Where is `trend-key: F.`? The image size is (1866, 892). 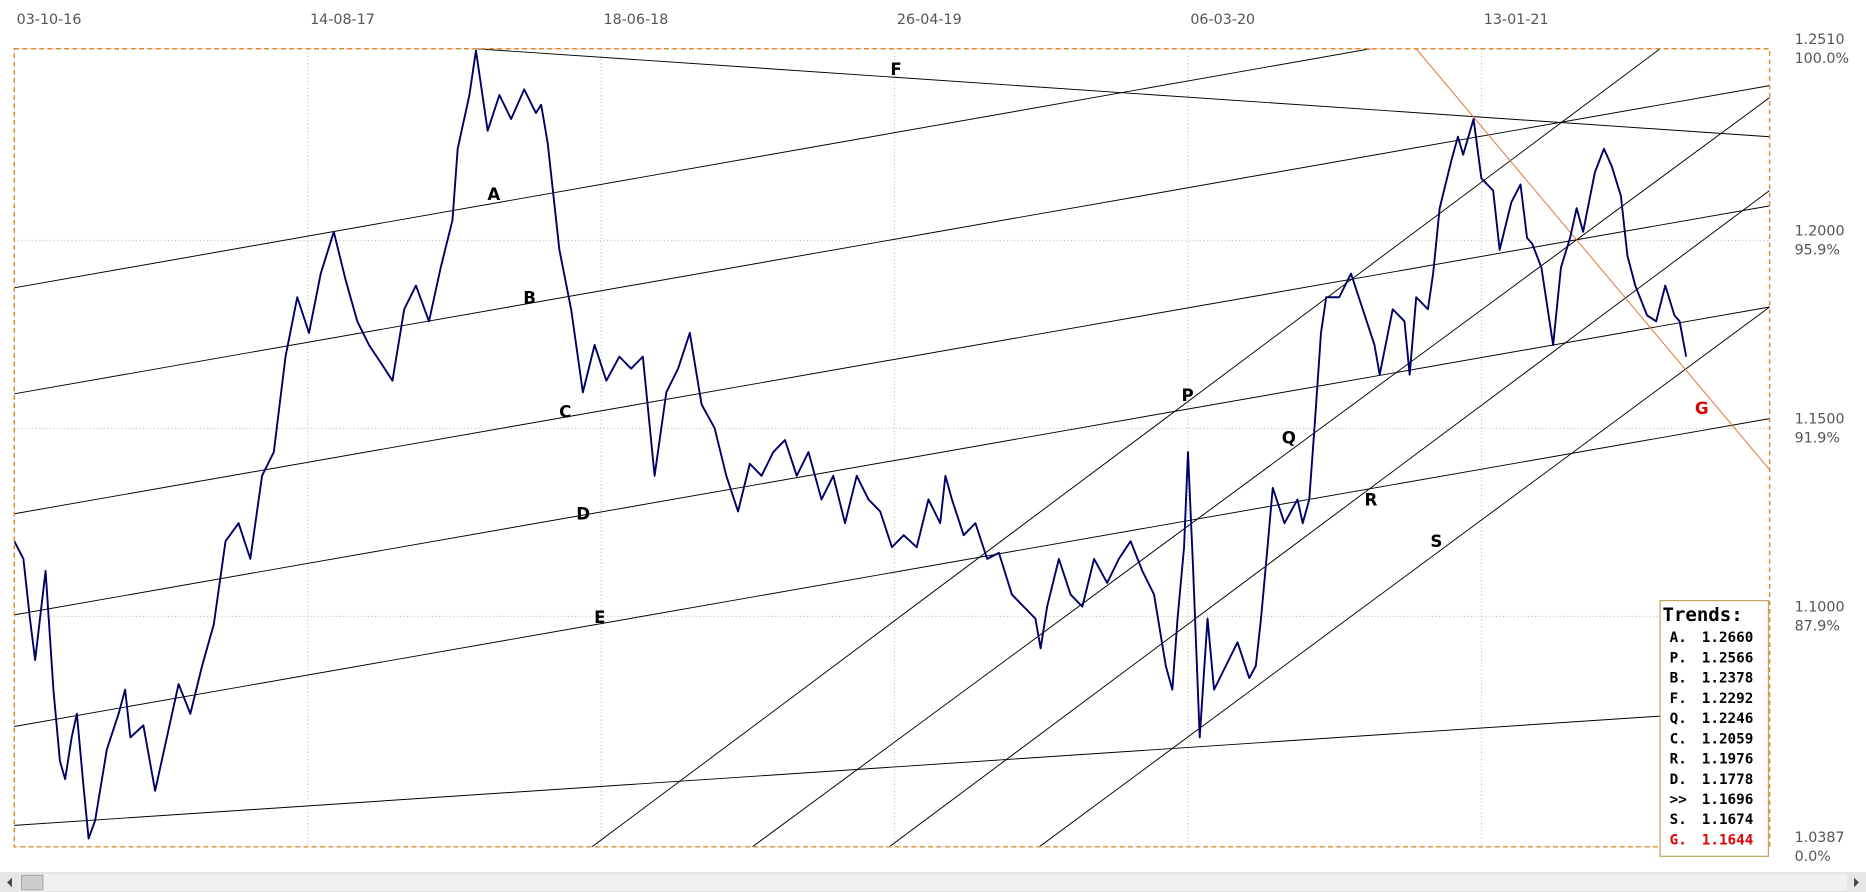 trend-key: F. is located at coordinates (1678, 699).